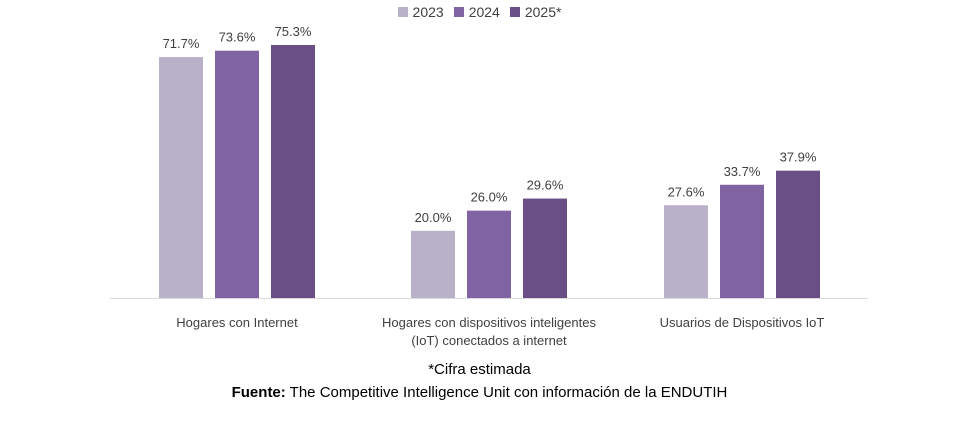 The height and width of the screenshot is (421, 959). What do you see at coordinates (686, 251) in the screenshot?
I see `bar-2023-cat2` at bounding box center [686, 251].